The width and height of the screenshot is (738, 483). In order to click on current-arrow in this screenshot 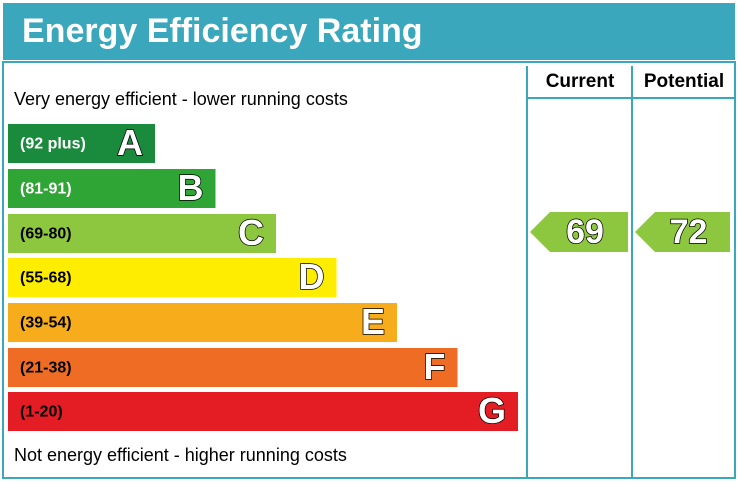, I will do `click(579, 232)`.